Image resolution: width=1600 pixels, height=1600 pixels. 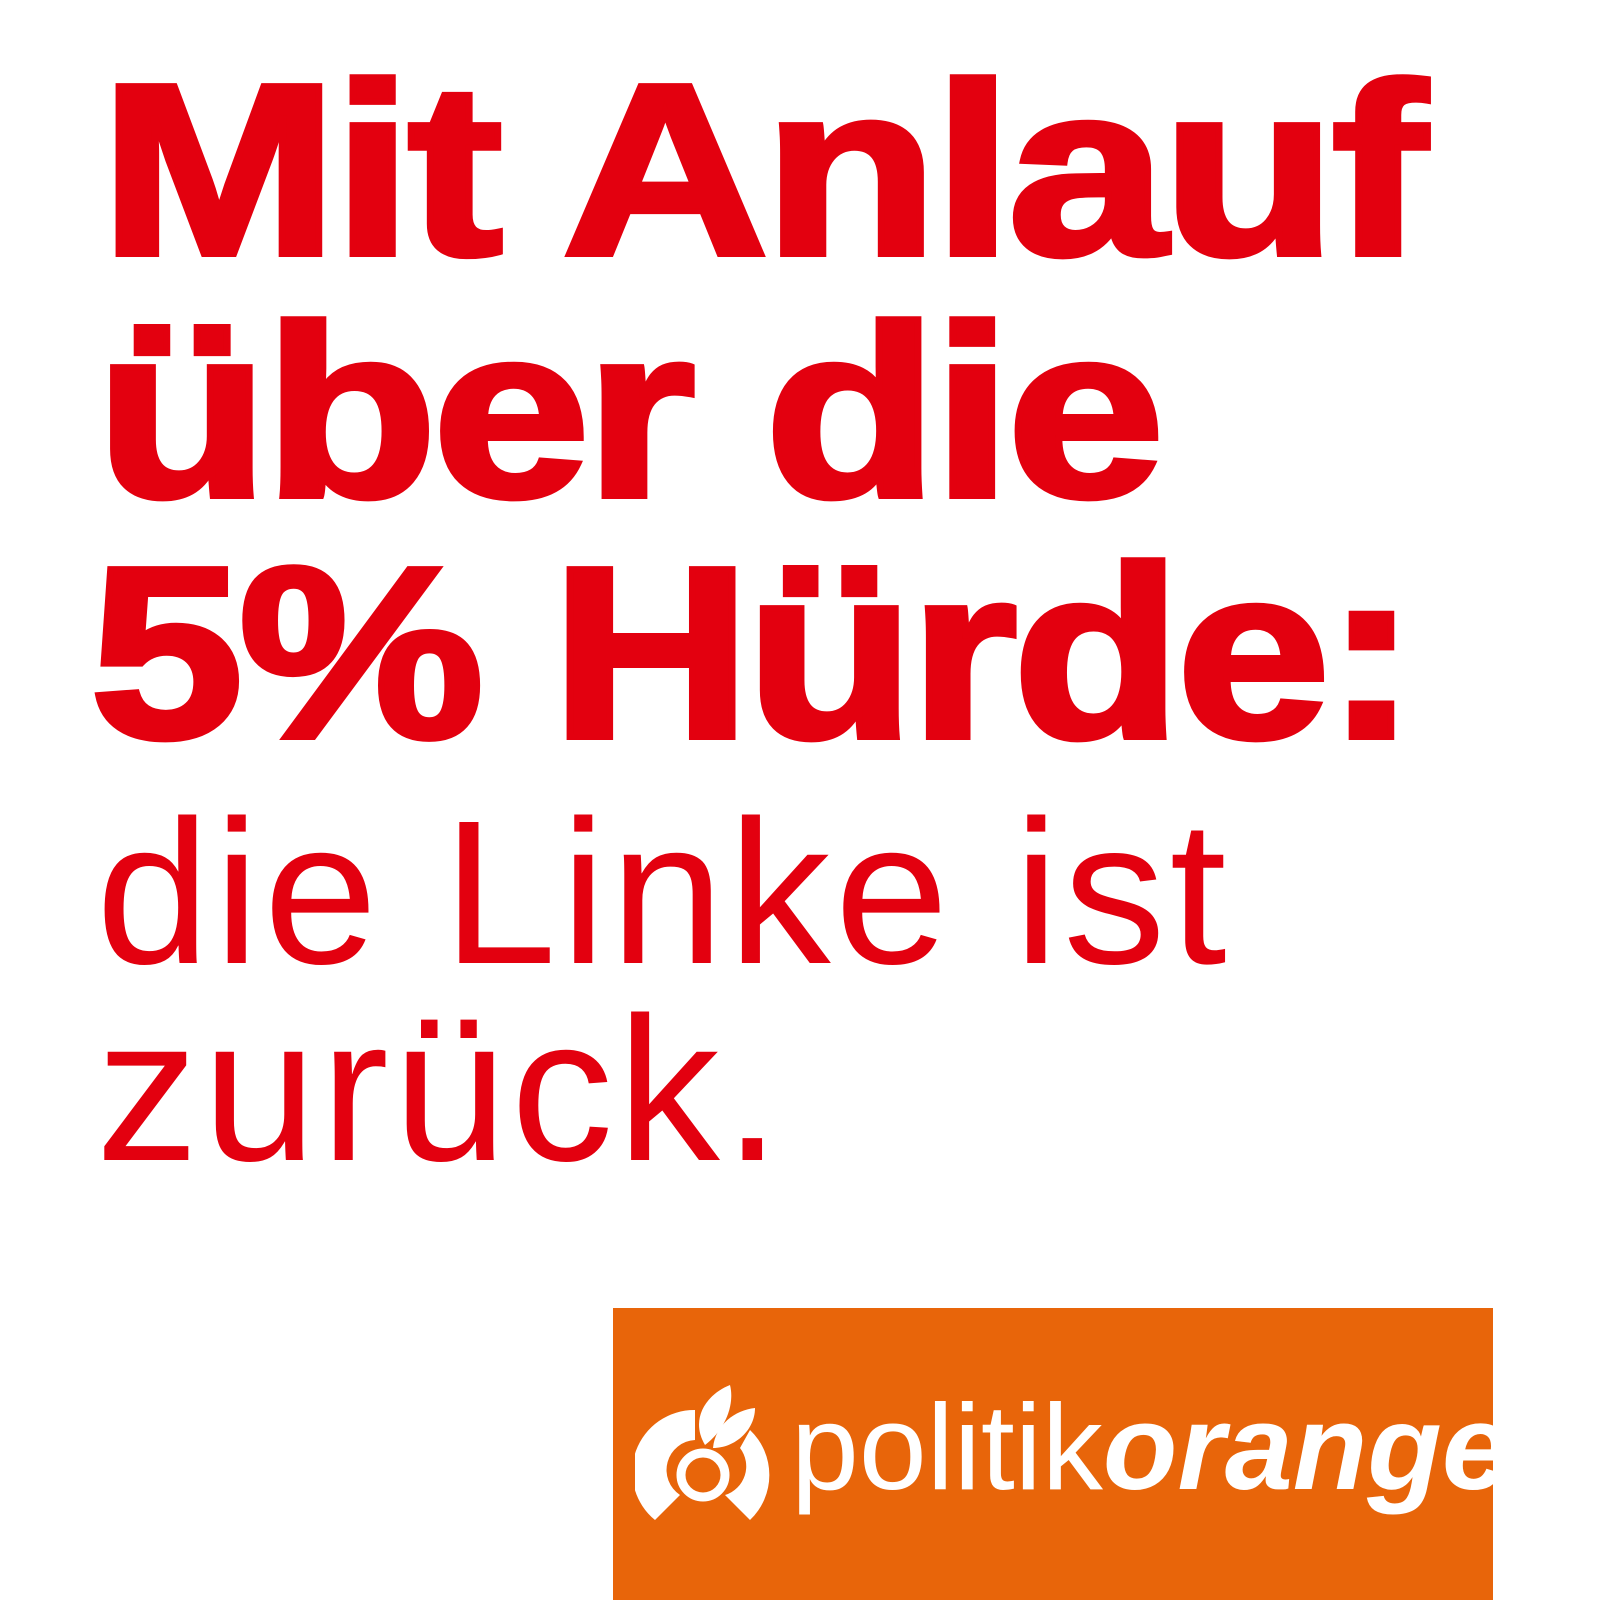 I want to click on headline-line-2: über die, so click(x=630, y=411).